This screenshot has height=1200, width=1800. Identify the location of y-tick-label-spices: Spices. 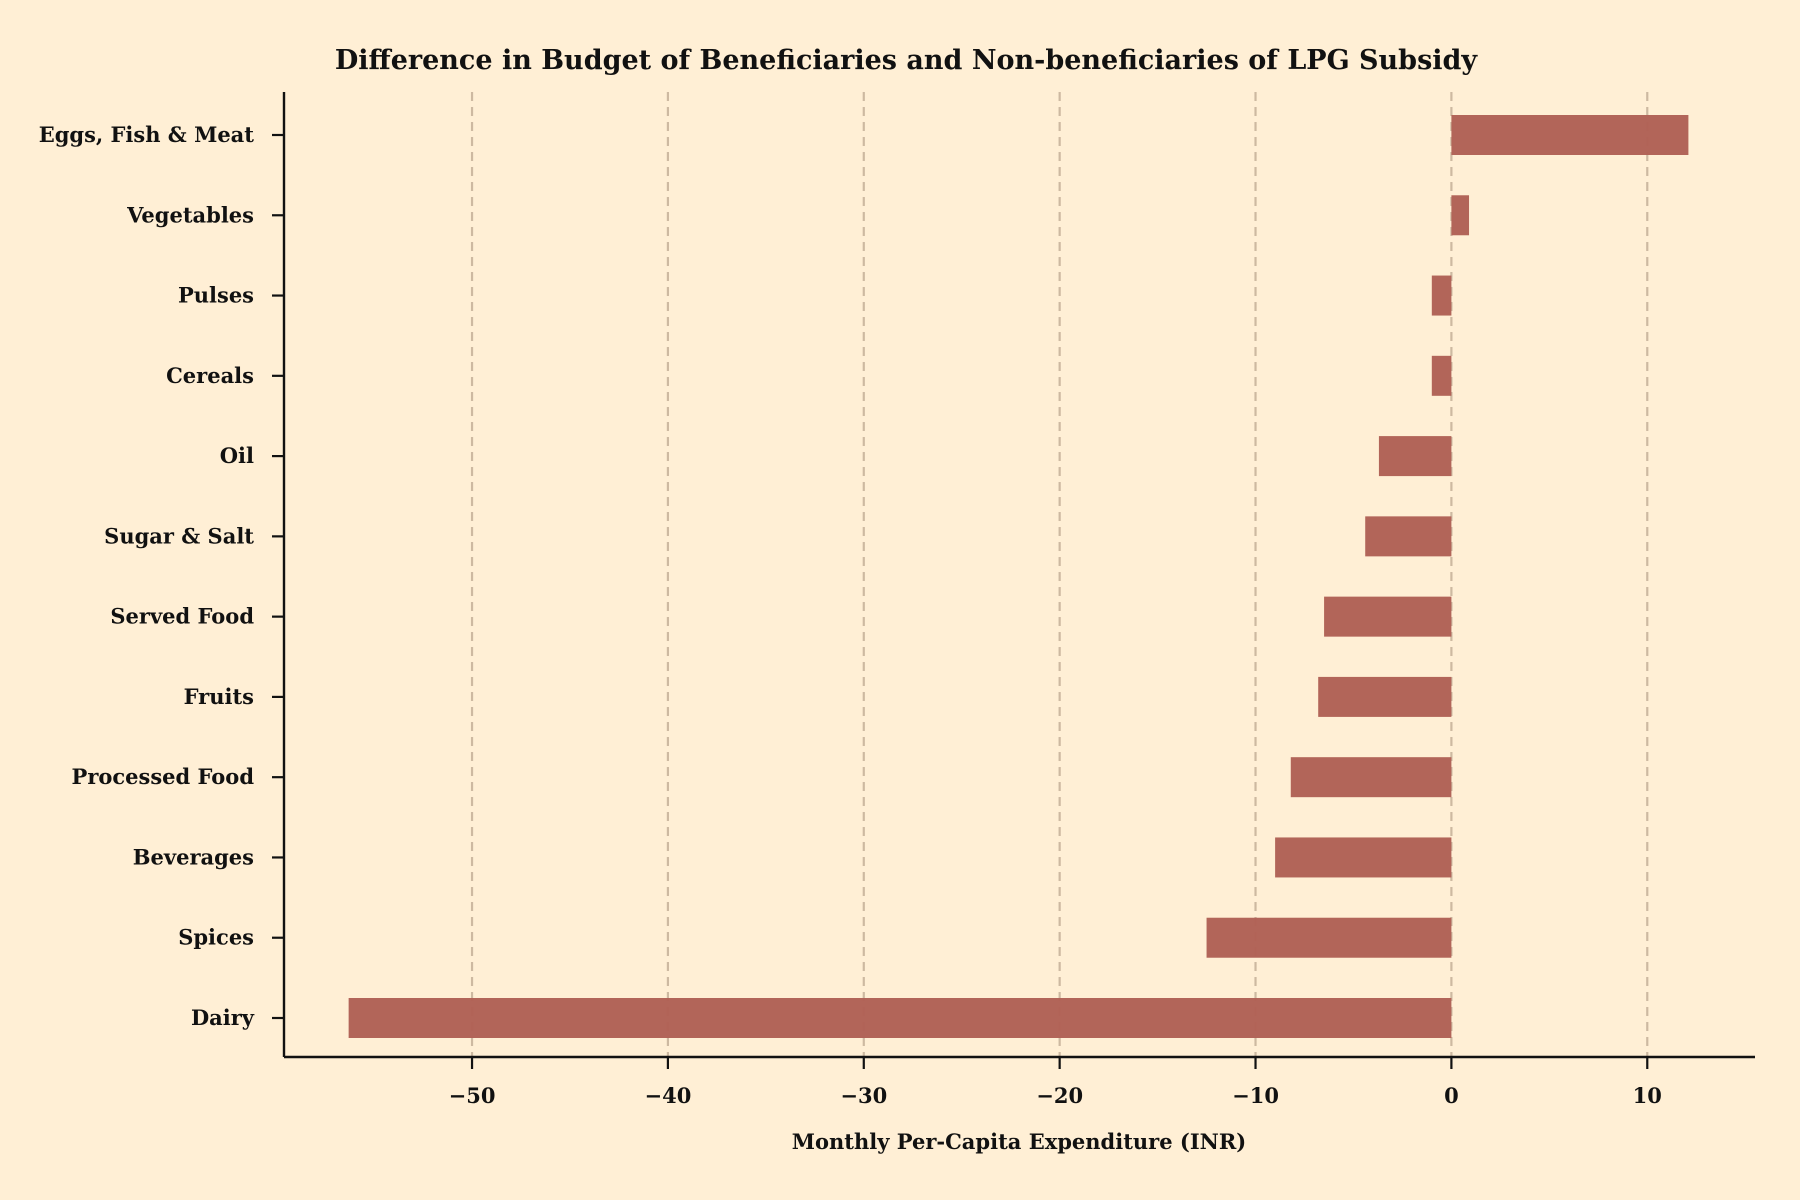
(216, 937).